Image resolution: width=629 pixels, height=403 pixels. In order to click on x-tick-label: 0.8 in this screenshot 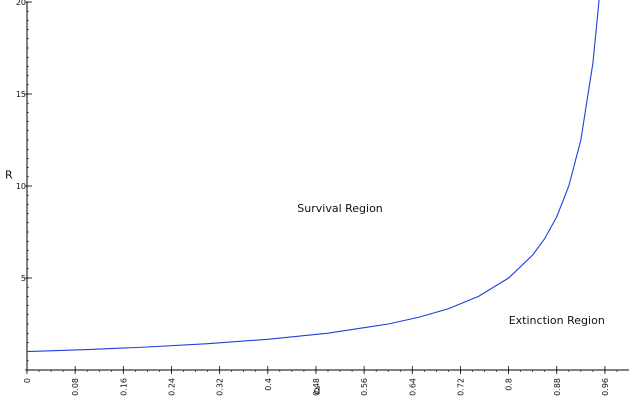, I will do `click(509, 384)`.